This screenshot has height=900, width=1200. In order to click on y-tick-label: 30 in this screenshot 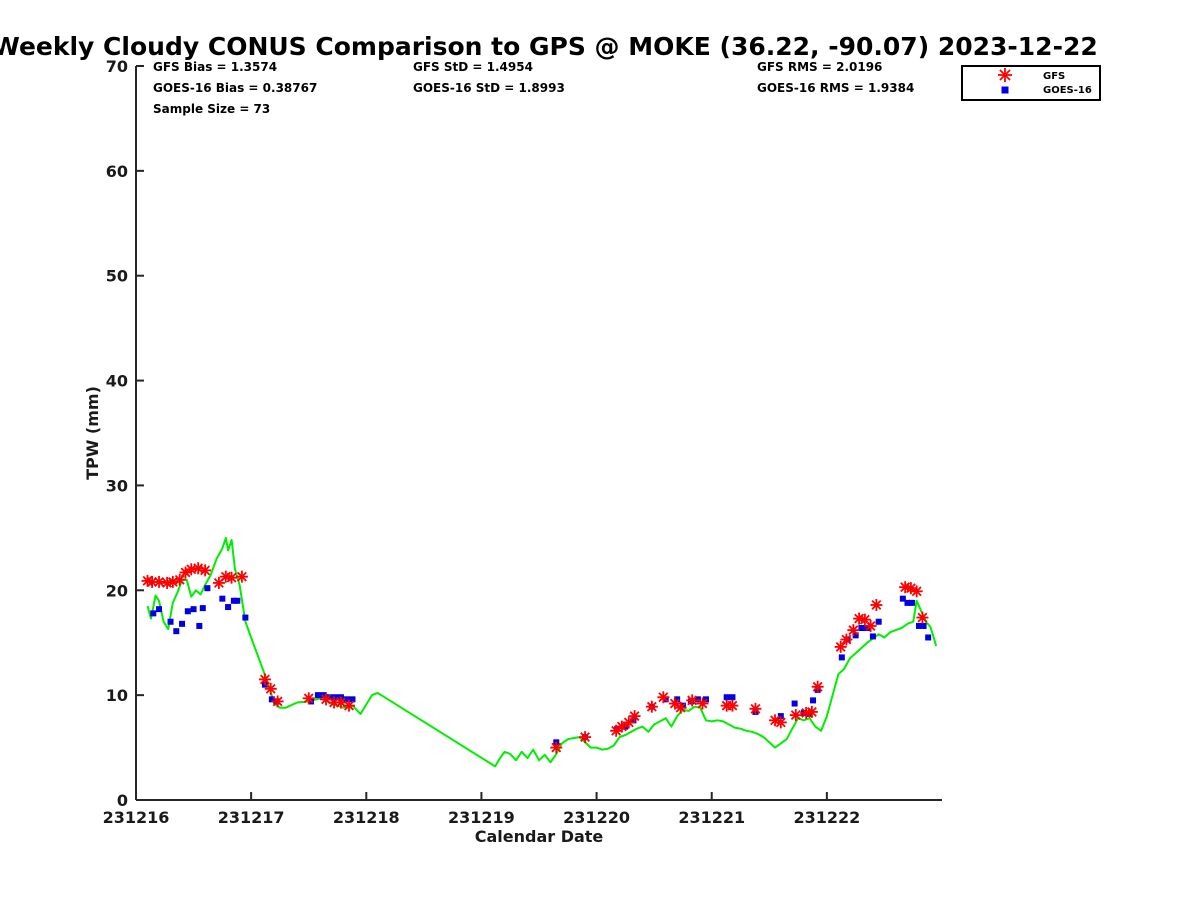, I will do `click(117, 485)`.